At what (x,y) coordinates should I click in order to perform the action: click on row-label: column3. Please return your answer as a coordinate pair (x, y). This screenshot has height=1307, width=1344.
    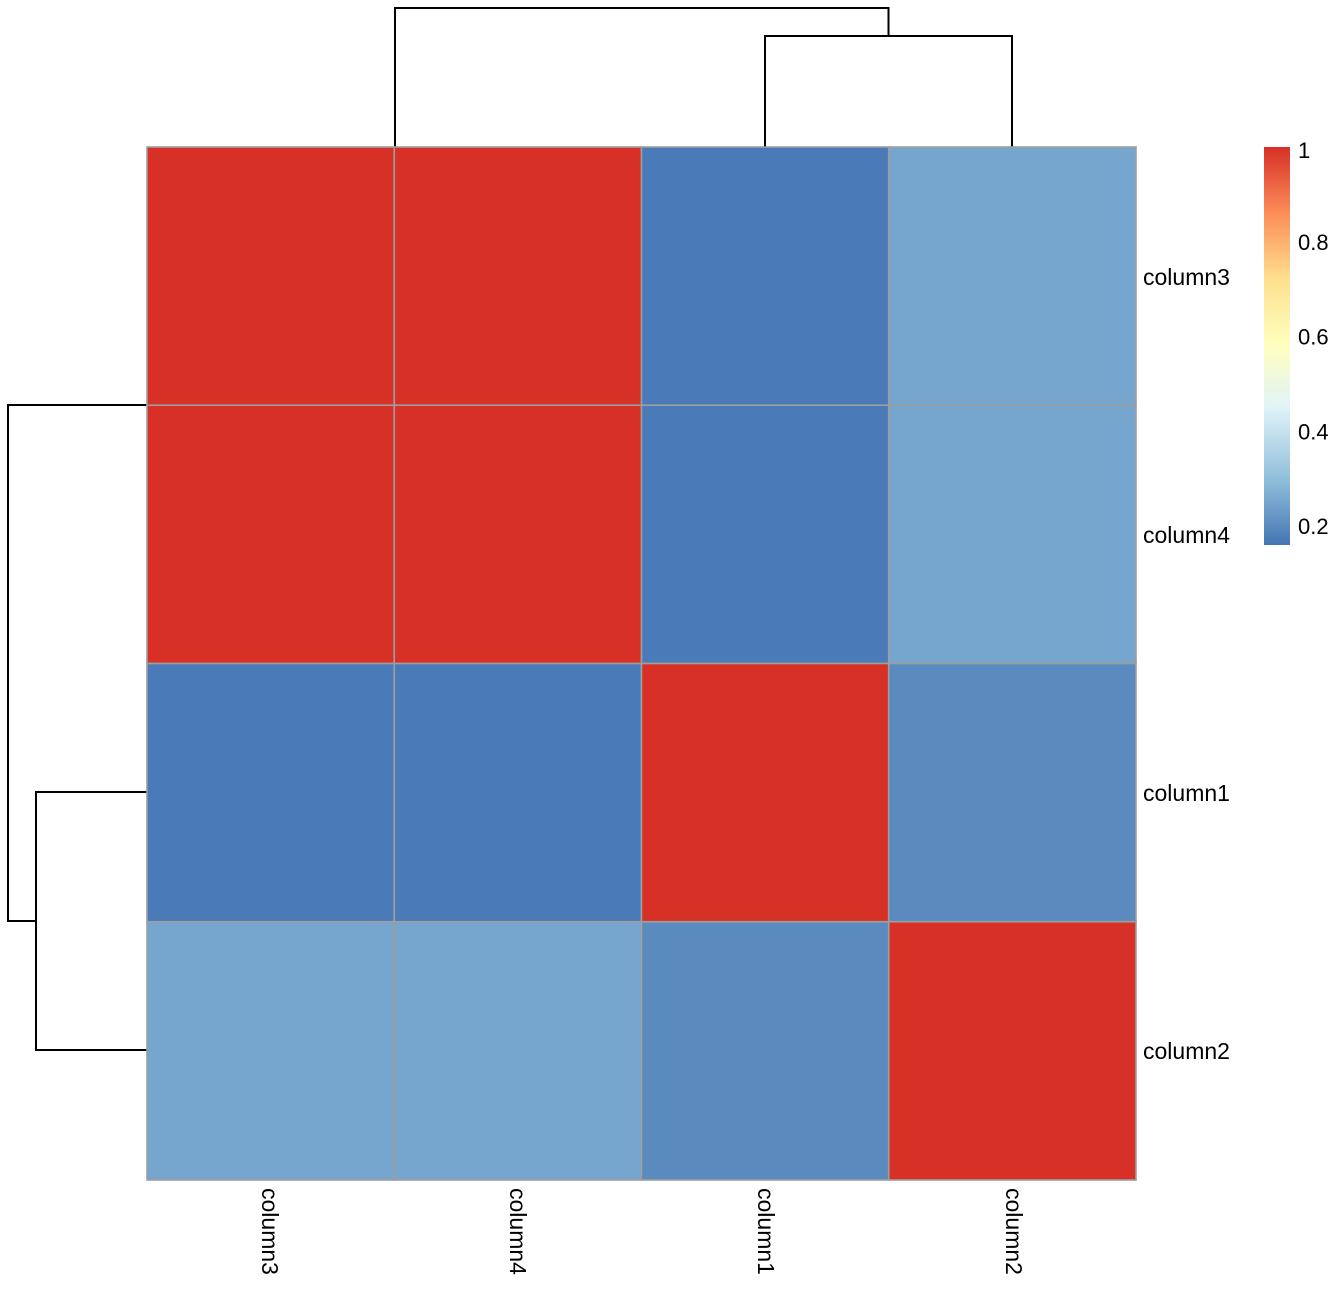
    Looking at the image, I should click on (1186, 277).